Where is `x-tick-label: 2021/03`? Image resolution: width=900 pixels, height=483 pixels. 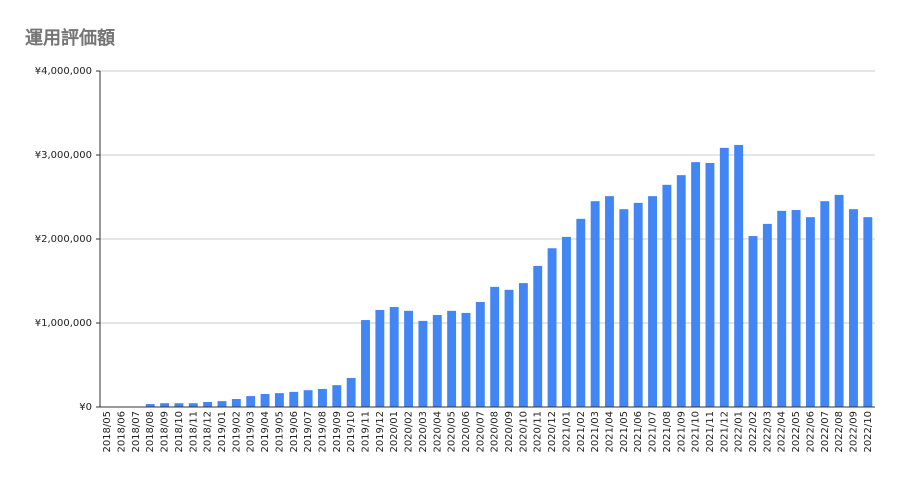 x-tick-label: 2021/03 is located at coordinates (595, 432).